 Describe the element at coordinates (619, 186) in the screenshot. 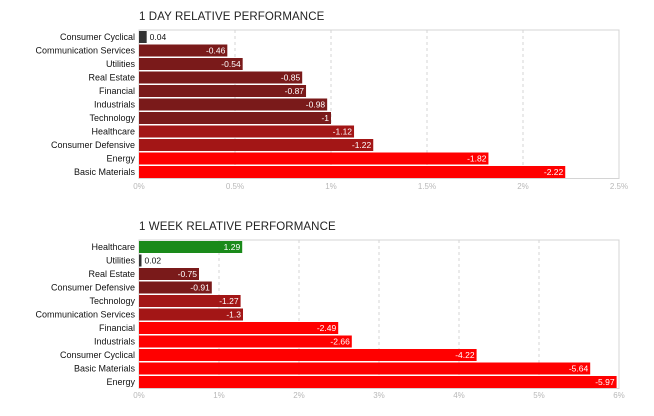

I see `x-tick-label: 2.5%` at that location.